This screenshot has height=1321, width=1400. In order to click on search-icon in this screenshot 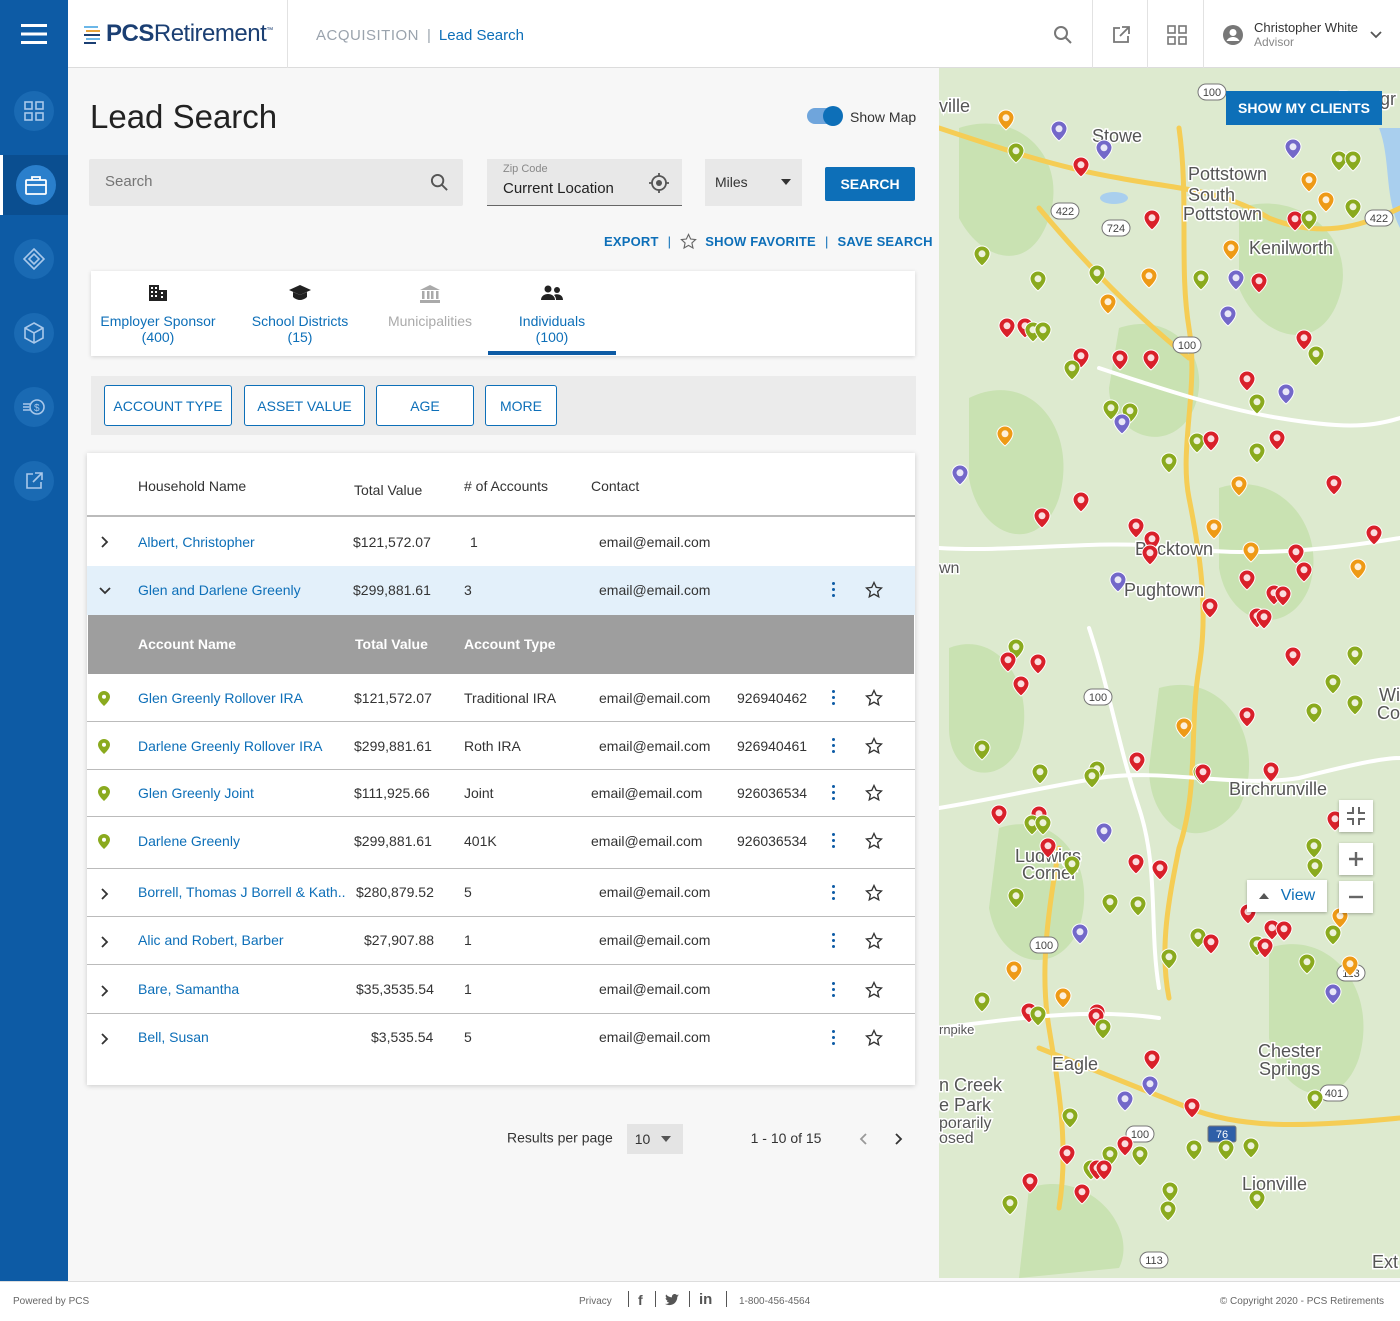, I will do `click(439, 182)`.